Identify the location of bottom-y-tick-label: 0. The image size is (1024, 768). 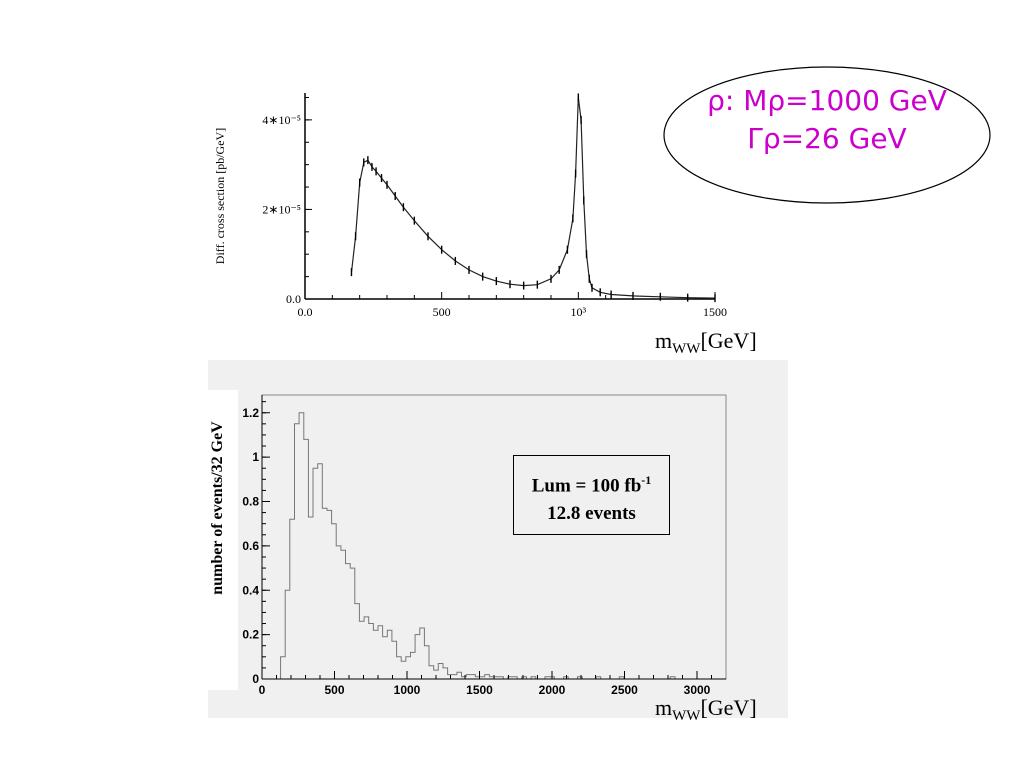
(255, 679).